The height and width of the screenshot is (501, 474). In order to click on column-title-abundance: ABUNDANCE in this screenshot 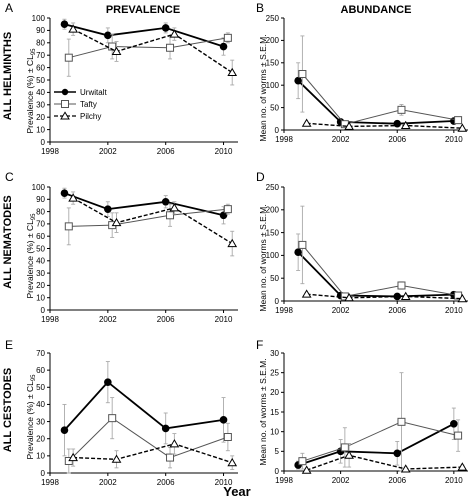, I will do `click(376, 10)`.